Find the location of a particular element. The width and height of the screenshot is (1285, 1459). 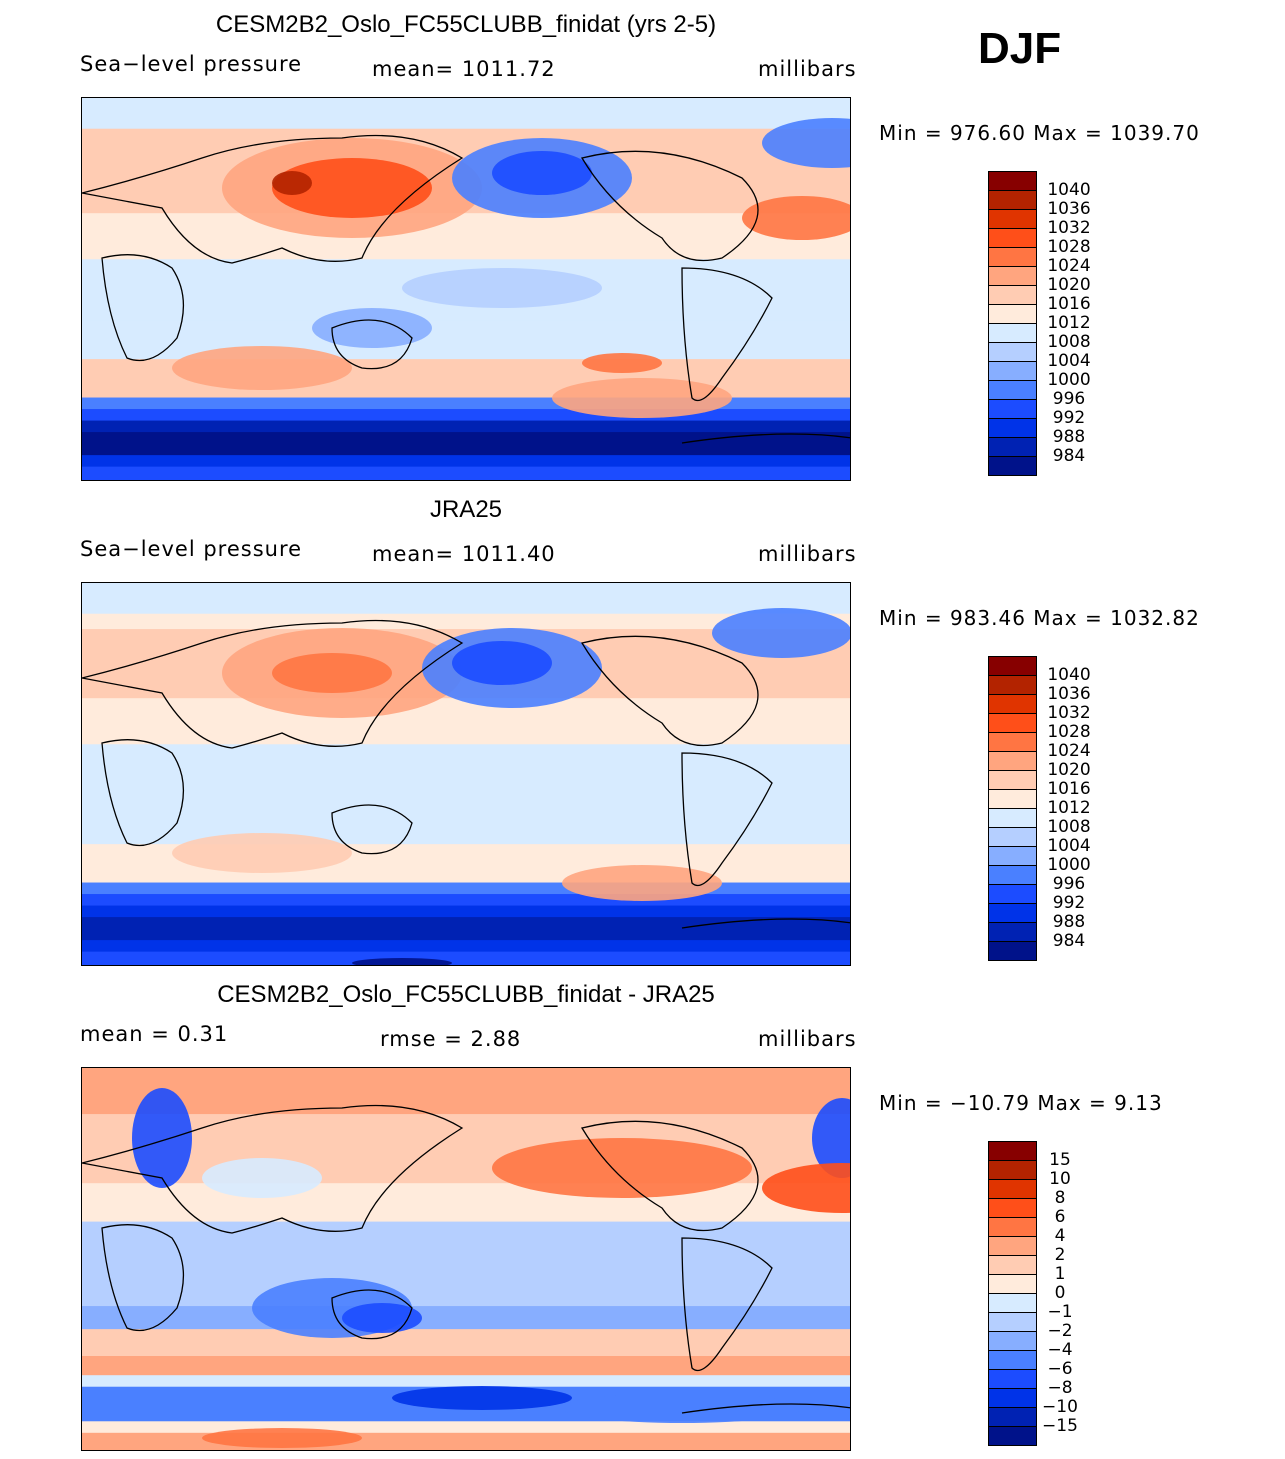

colorbar-tick-label: 4 is located at coordinates (1060, 1236).